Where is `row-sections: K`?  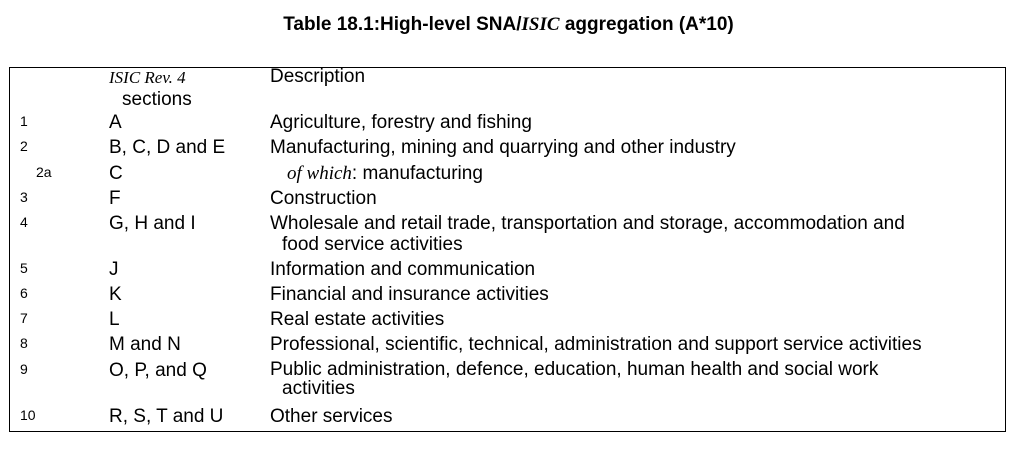 row-sections: K is located at coordinates (115, 294).